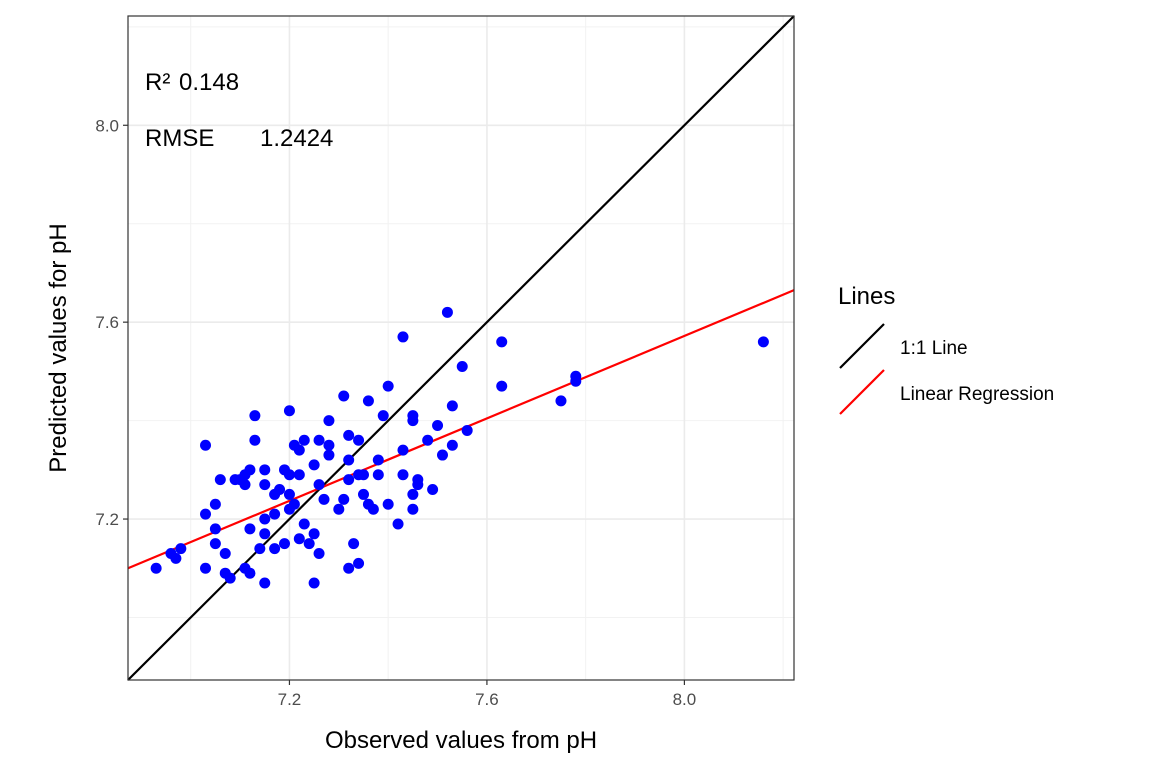 The image size is (1152, 768). I want to click on x-tick-label: 7.6, so click(487, 699).